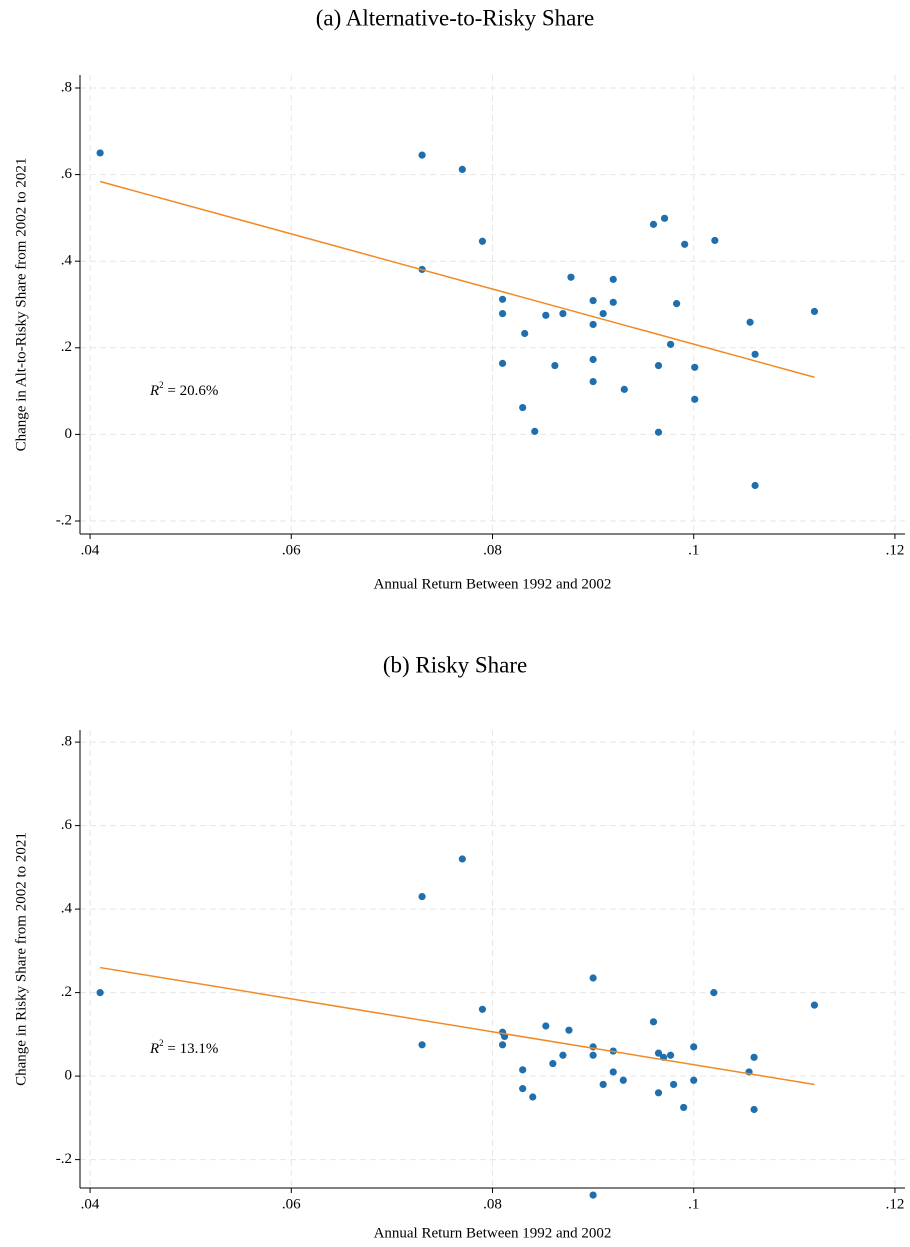  Describe the element at coordinates (67, 261) in the screenshot. I see `y-tick-label: .4` at that location.